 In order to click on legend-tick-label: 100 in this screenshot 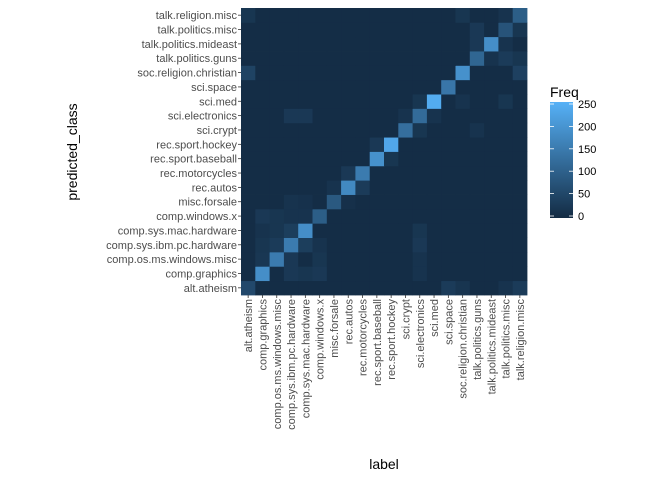, I will do `click(587, 172)`.